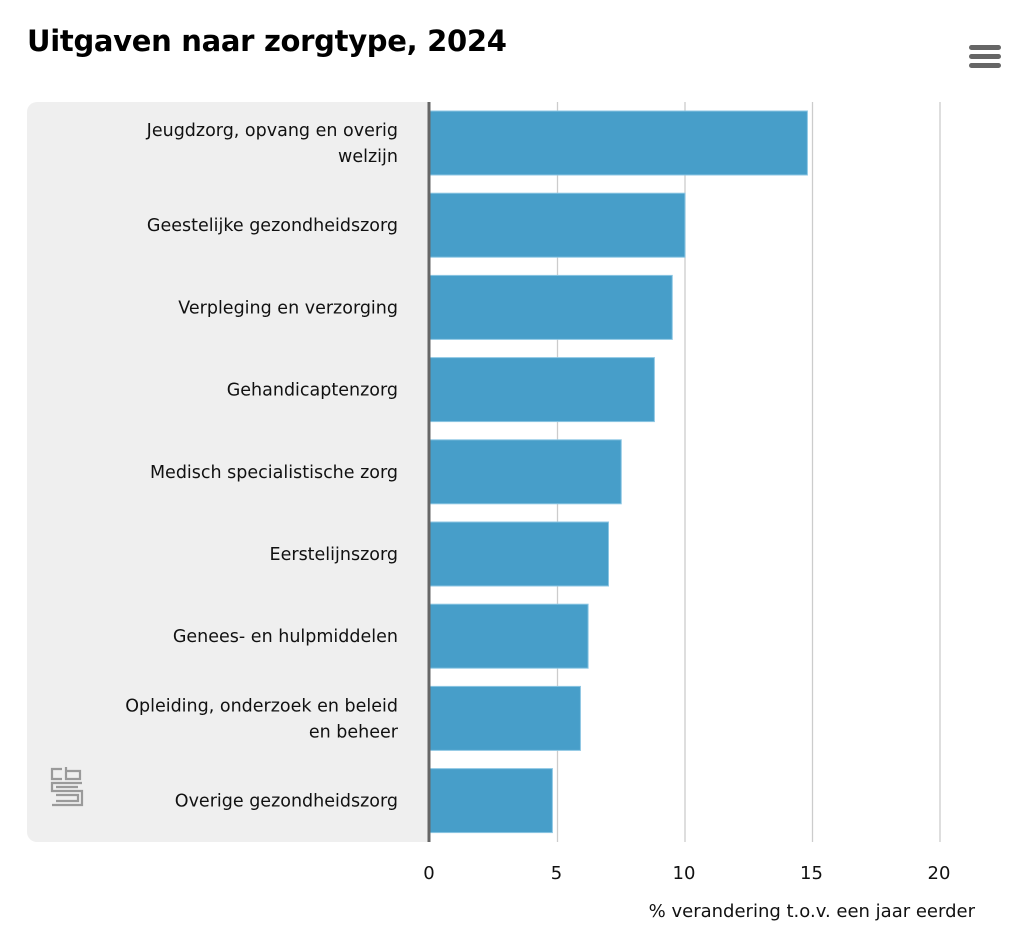 Image resolution: width=1024 pixels, height=934 pixels. What do you see at coordinates (811, 873) in the screenshot?
I see `x-tick-label: 15` at bounding box center [811, 873].